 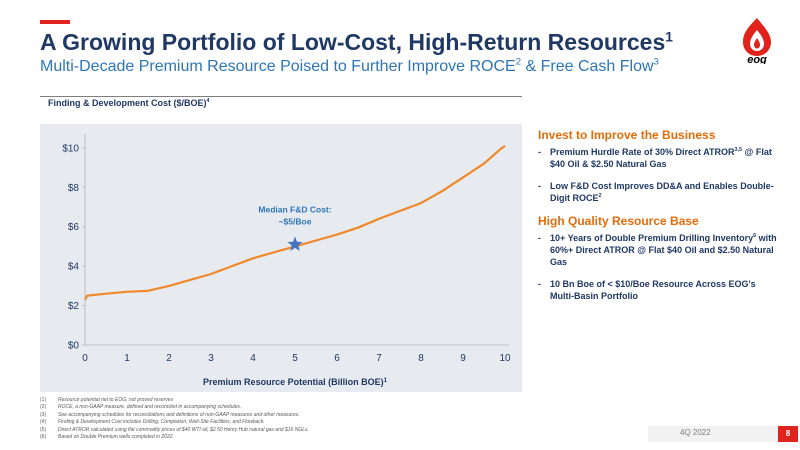 I want to click on median-star-marker, so click(x=295, y=243).